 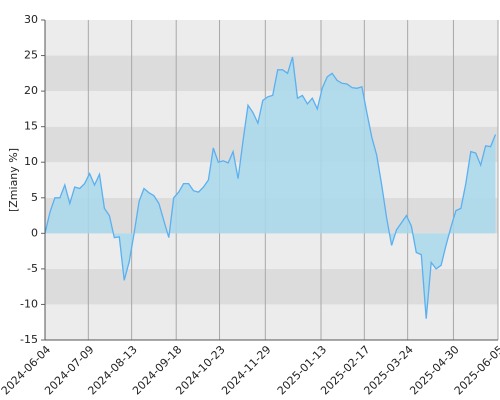 What do you see at coordinates (31, 90) in the screenshot?
I see `y-tick-label: 20` at bounding box center [31, 90].